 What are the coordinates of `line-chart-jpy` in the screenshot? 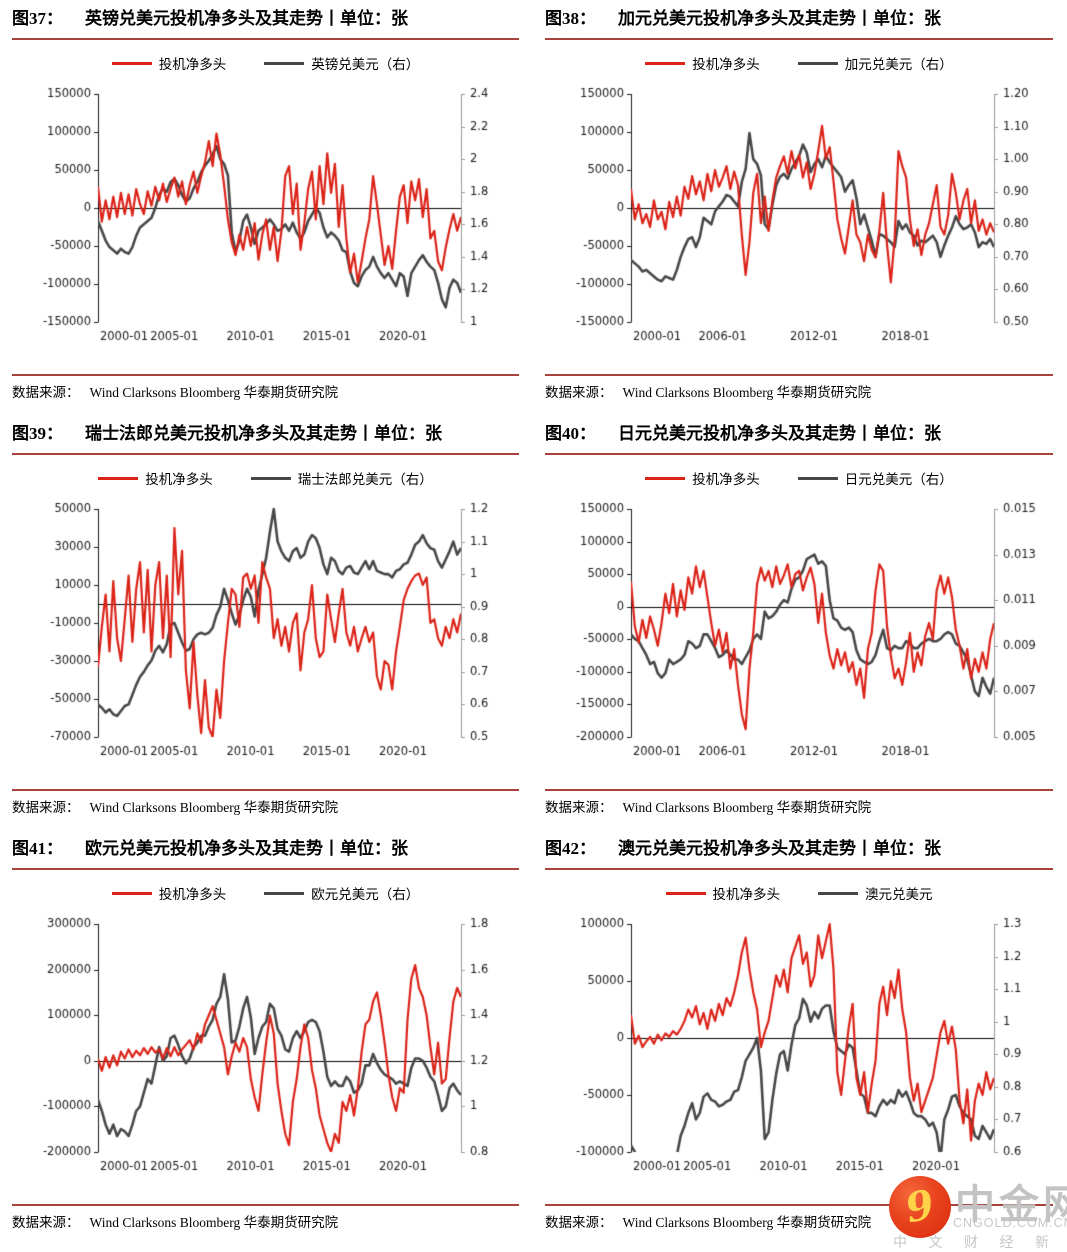 It's located at (798, 638).